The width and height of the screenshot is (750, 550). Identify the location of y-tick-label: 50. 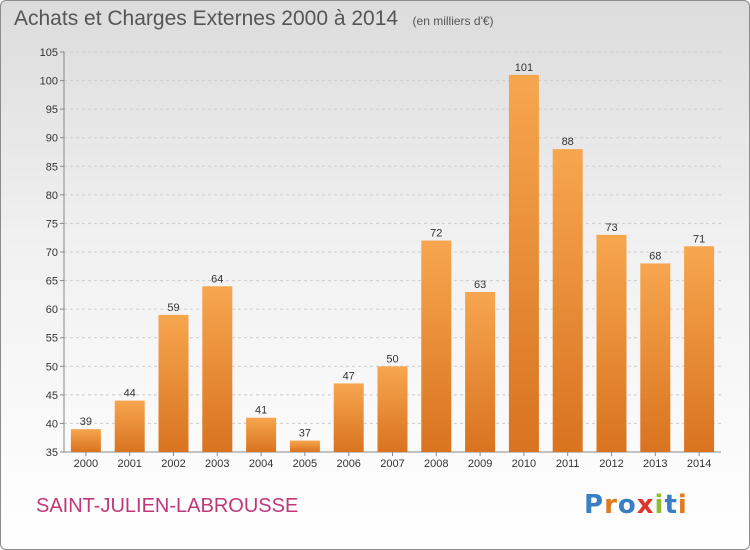
(52, 367).